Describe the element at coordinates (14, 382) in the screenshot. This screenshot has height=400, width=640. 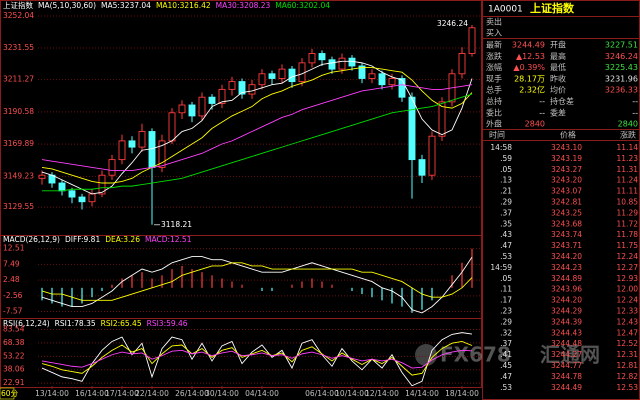
I see `y-tick-label: 22.91` at that location.